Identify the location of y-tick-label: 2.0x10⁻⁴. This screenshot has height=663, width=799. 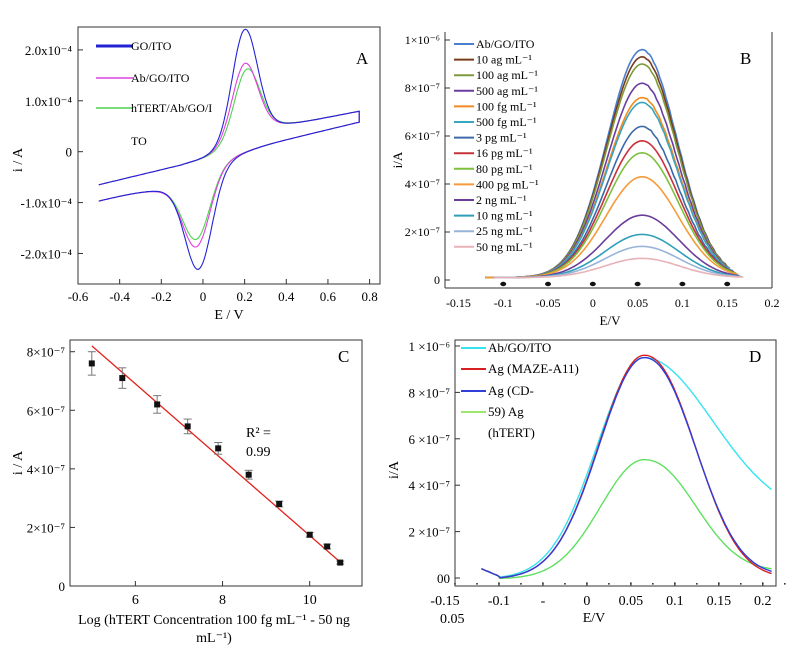
(49, 50).